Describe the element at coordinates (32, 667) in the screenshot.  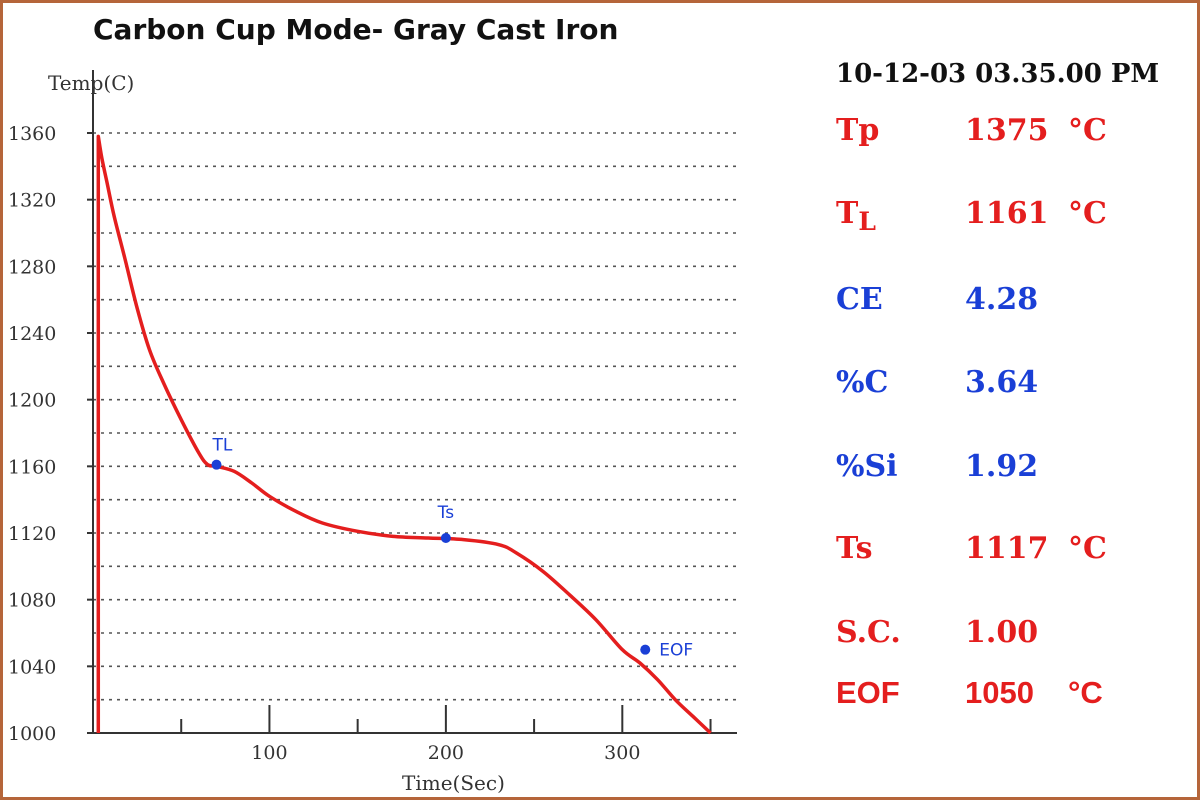
I see `y-tick-label-1040: 1040` at that location.